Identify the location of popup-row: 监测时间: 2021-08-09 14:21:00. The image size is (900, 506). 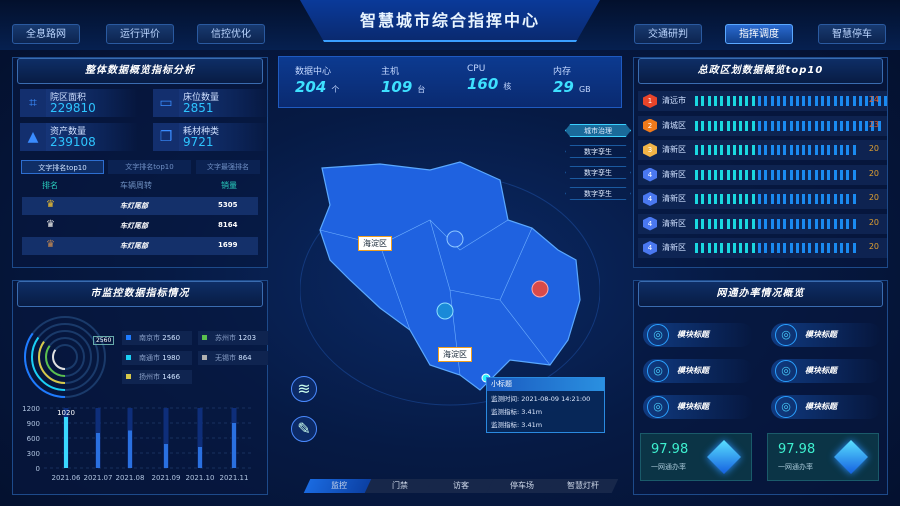
(541, 399).